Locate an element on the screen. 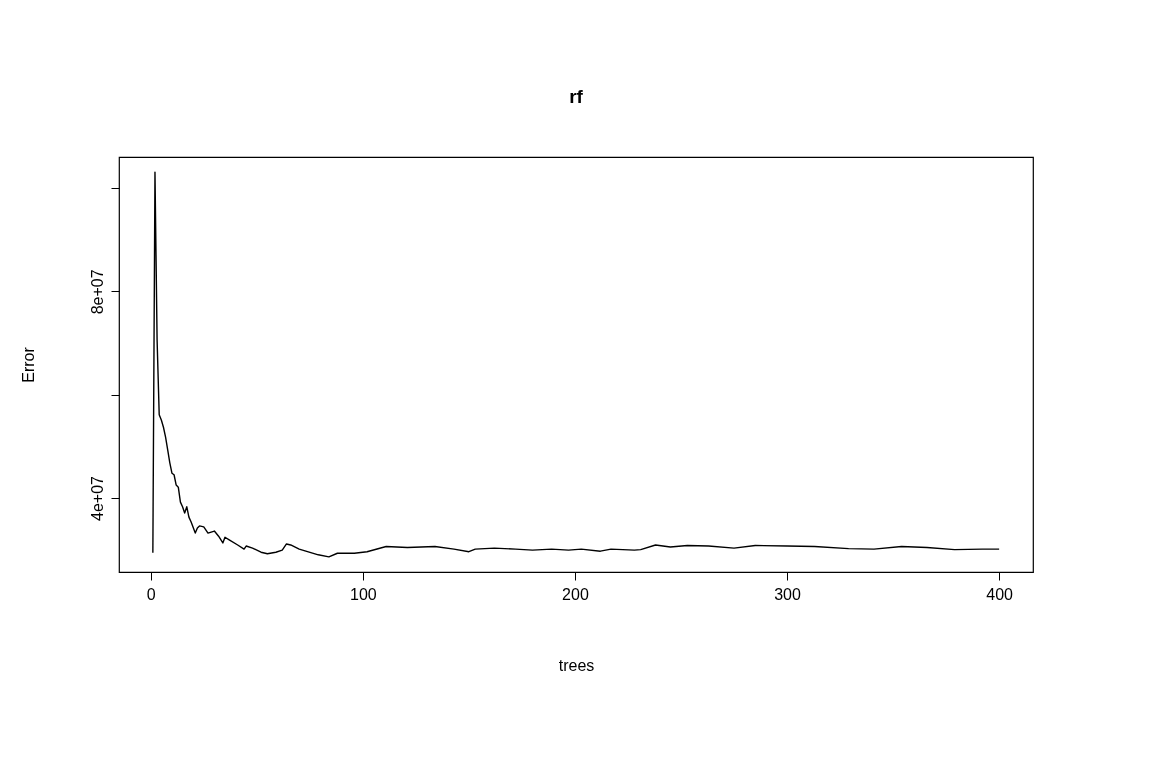 Image resolution: width=1152 pixels, height=768 pixels. y-tick-label: 4e+07 is located at coordinates (97, 498).